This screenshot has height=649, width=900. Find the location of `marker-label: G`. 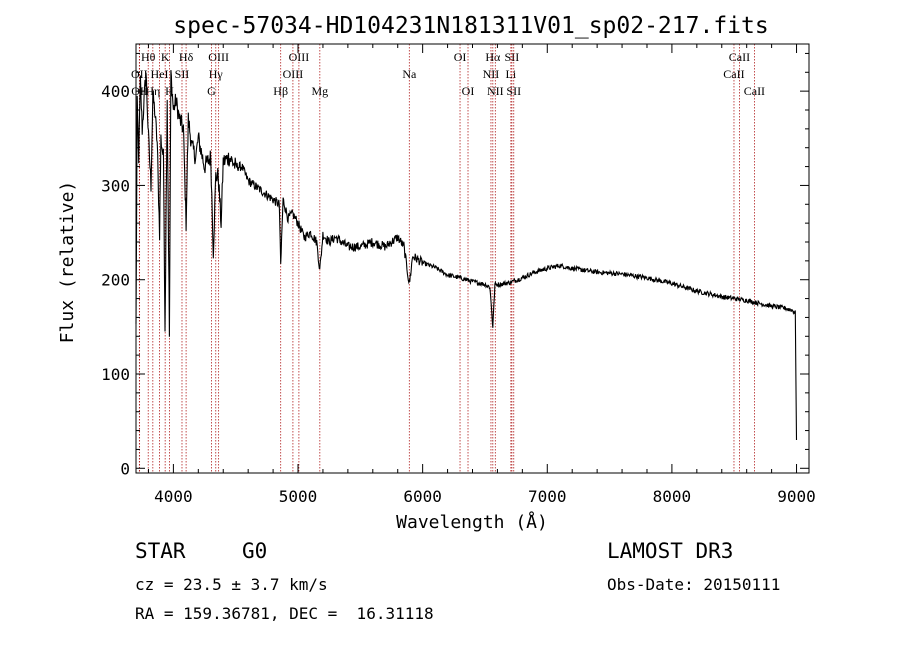

marker-label: G is located at coordinates (211, 91).